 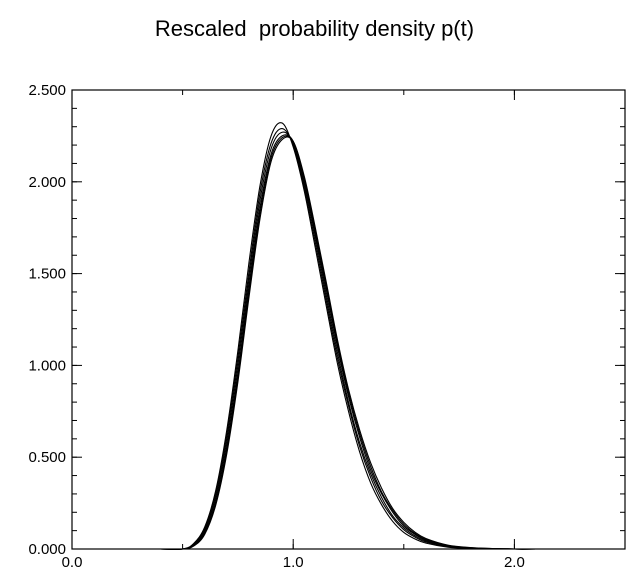 What do you see at coordinates (47, 274) in the screenshot?
I see `y-tick-label: 1.500` at bounding box center [47, 274].